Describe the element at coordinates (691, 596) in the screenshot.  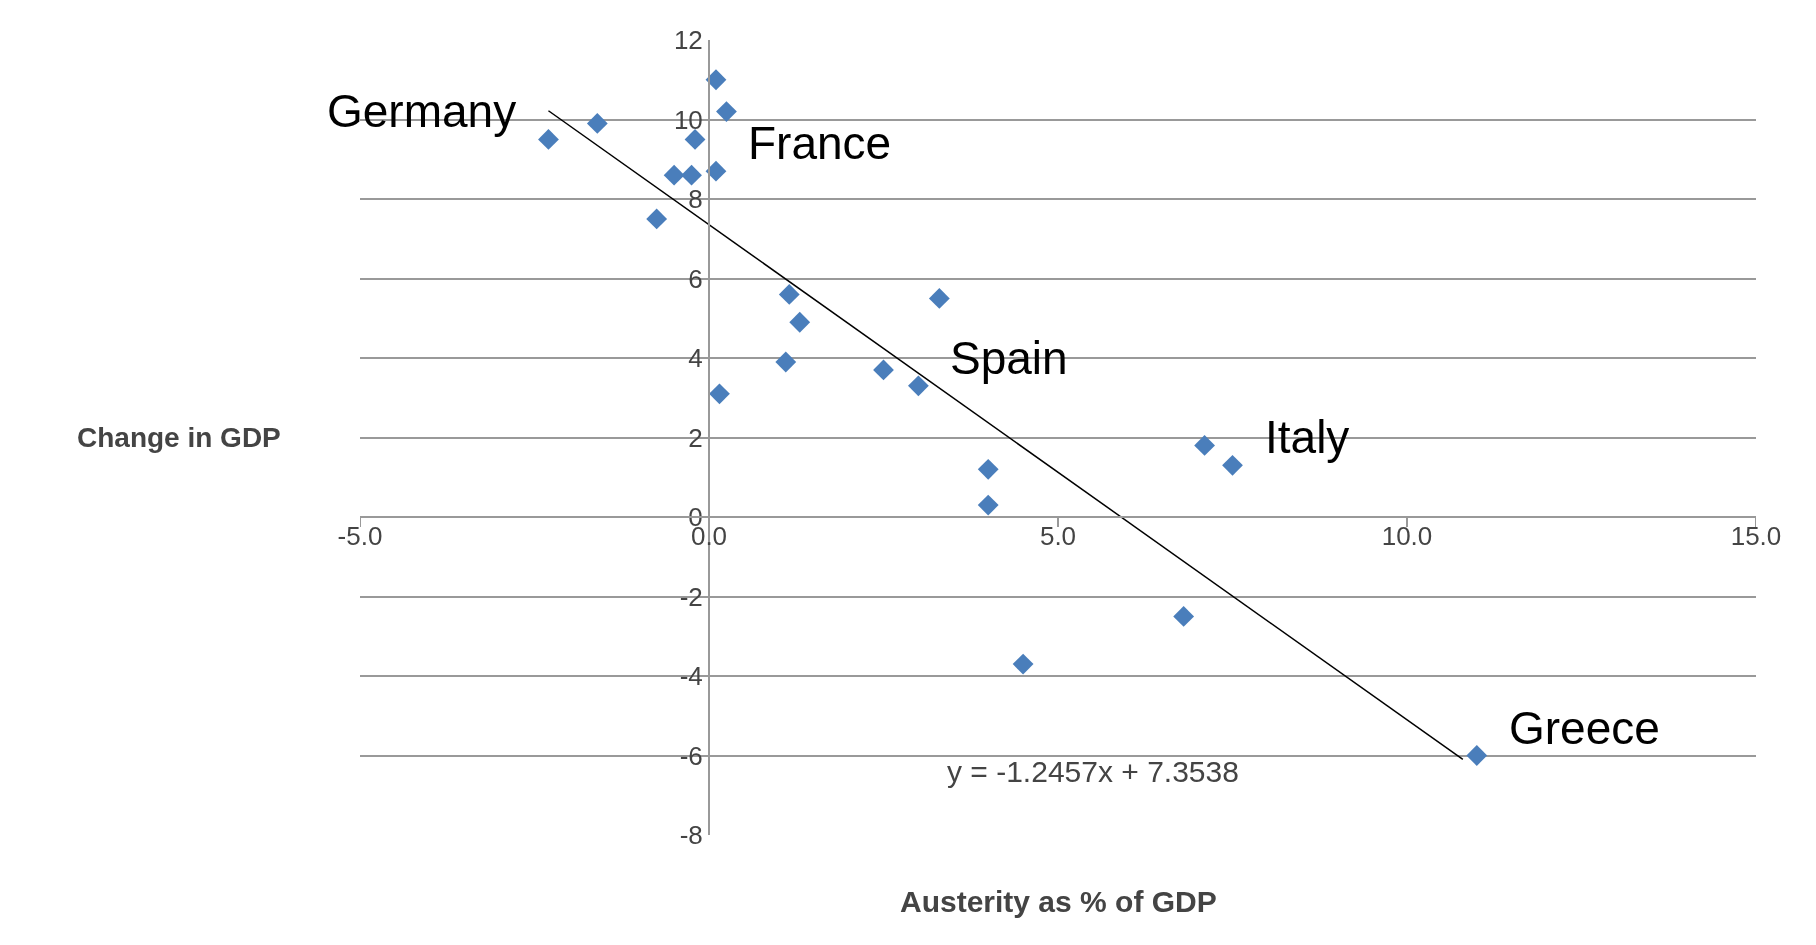
I see `y-tick-label: -2` at that location.